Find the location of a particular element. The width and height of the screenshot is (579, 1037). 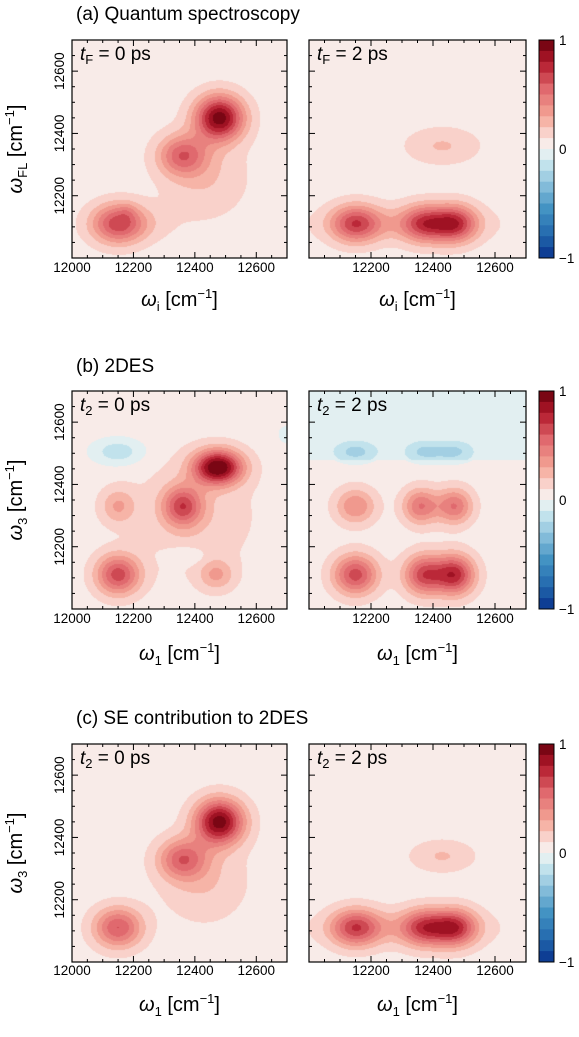

panel-label: t2 = 2 ps is located at coordinates (352, 759).